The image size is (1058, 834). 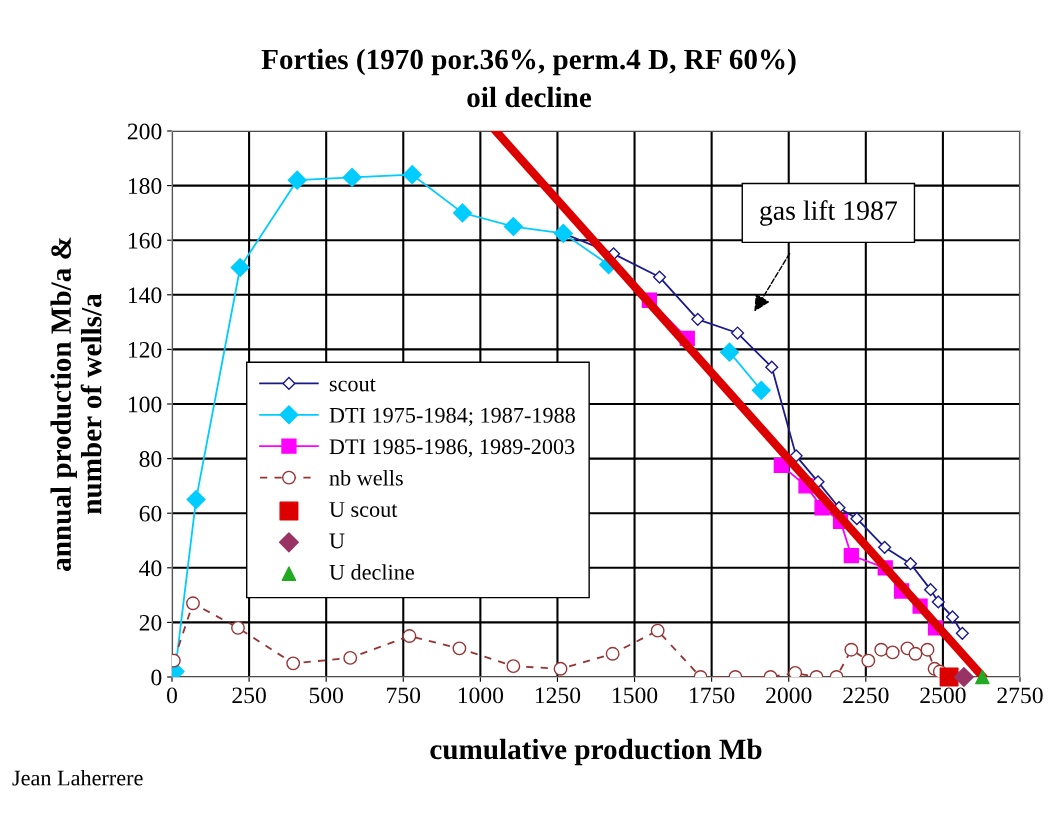 What do you see at coordinates (145, 404) in the screenshot?
I see `y-tick-label: 100` at bounding box center [145, 404].